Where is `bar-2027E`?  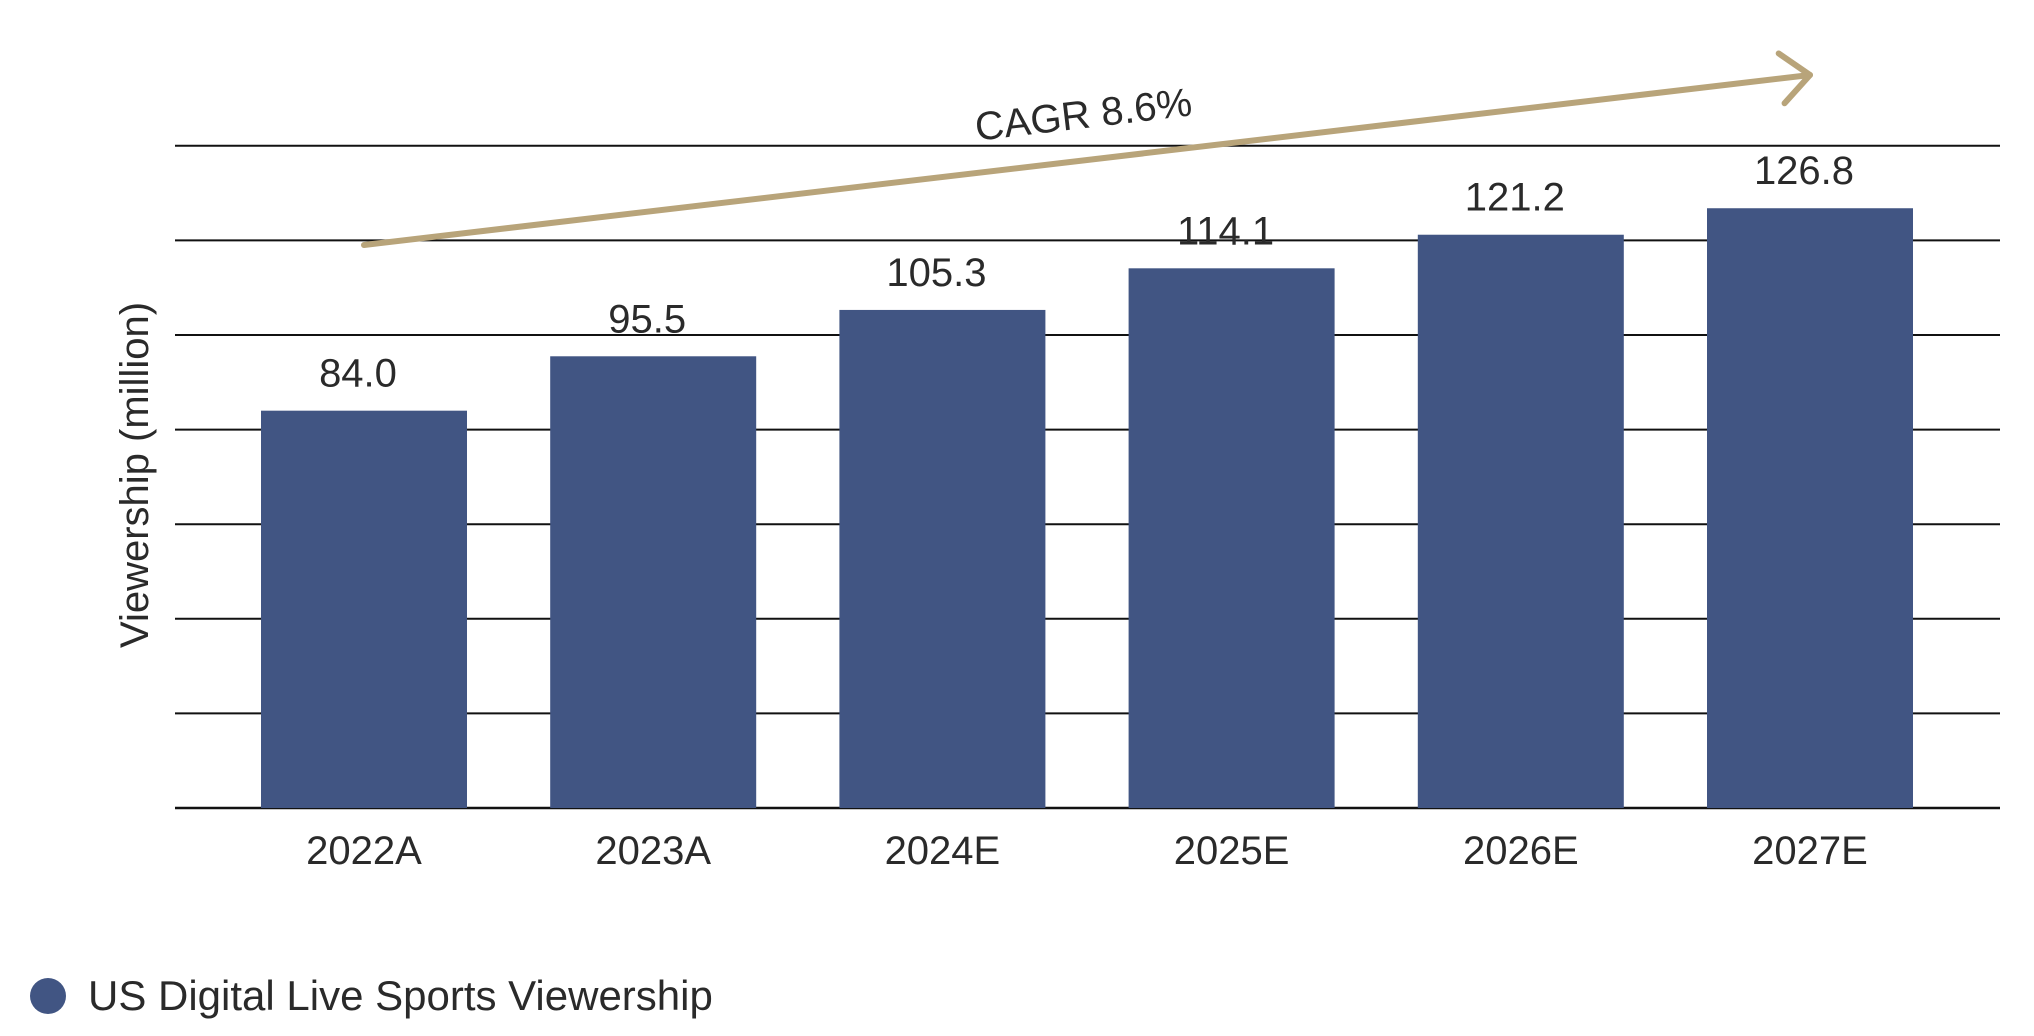 bar-2027E is located at coordinates (1810, 508).